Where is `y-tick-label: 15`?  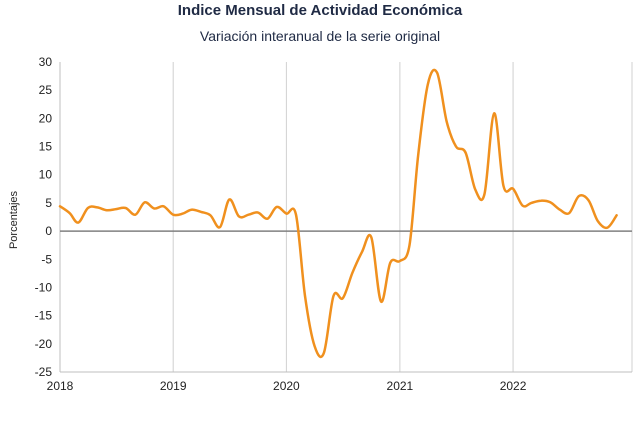 y-tick-label: 15 is located at coordinates (46, 147).